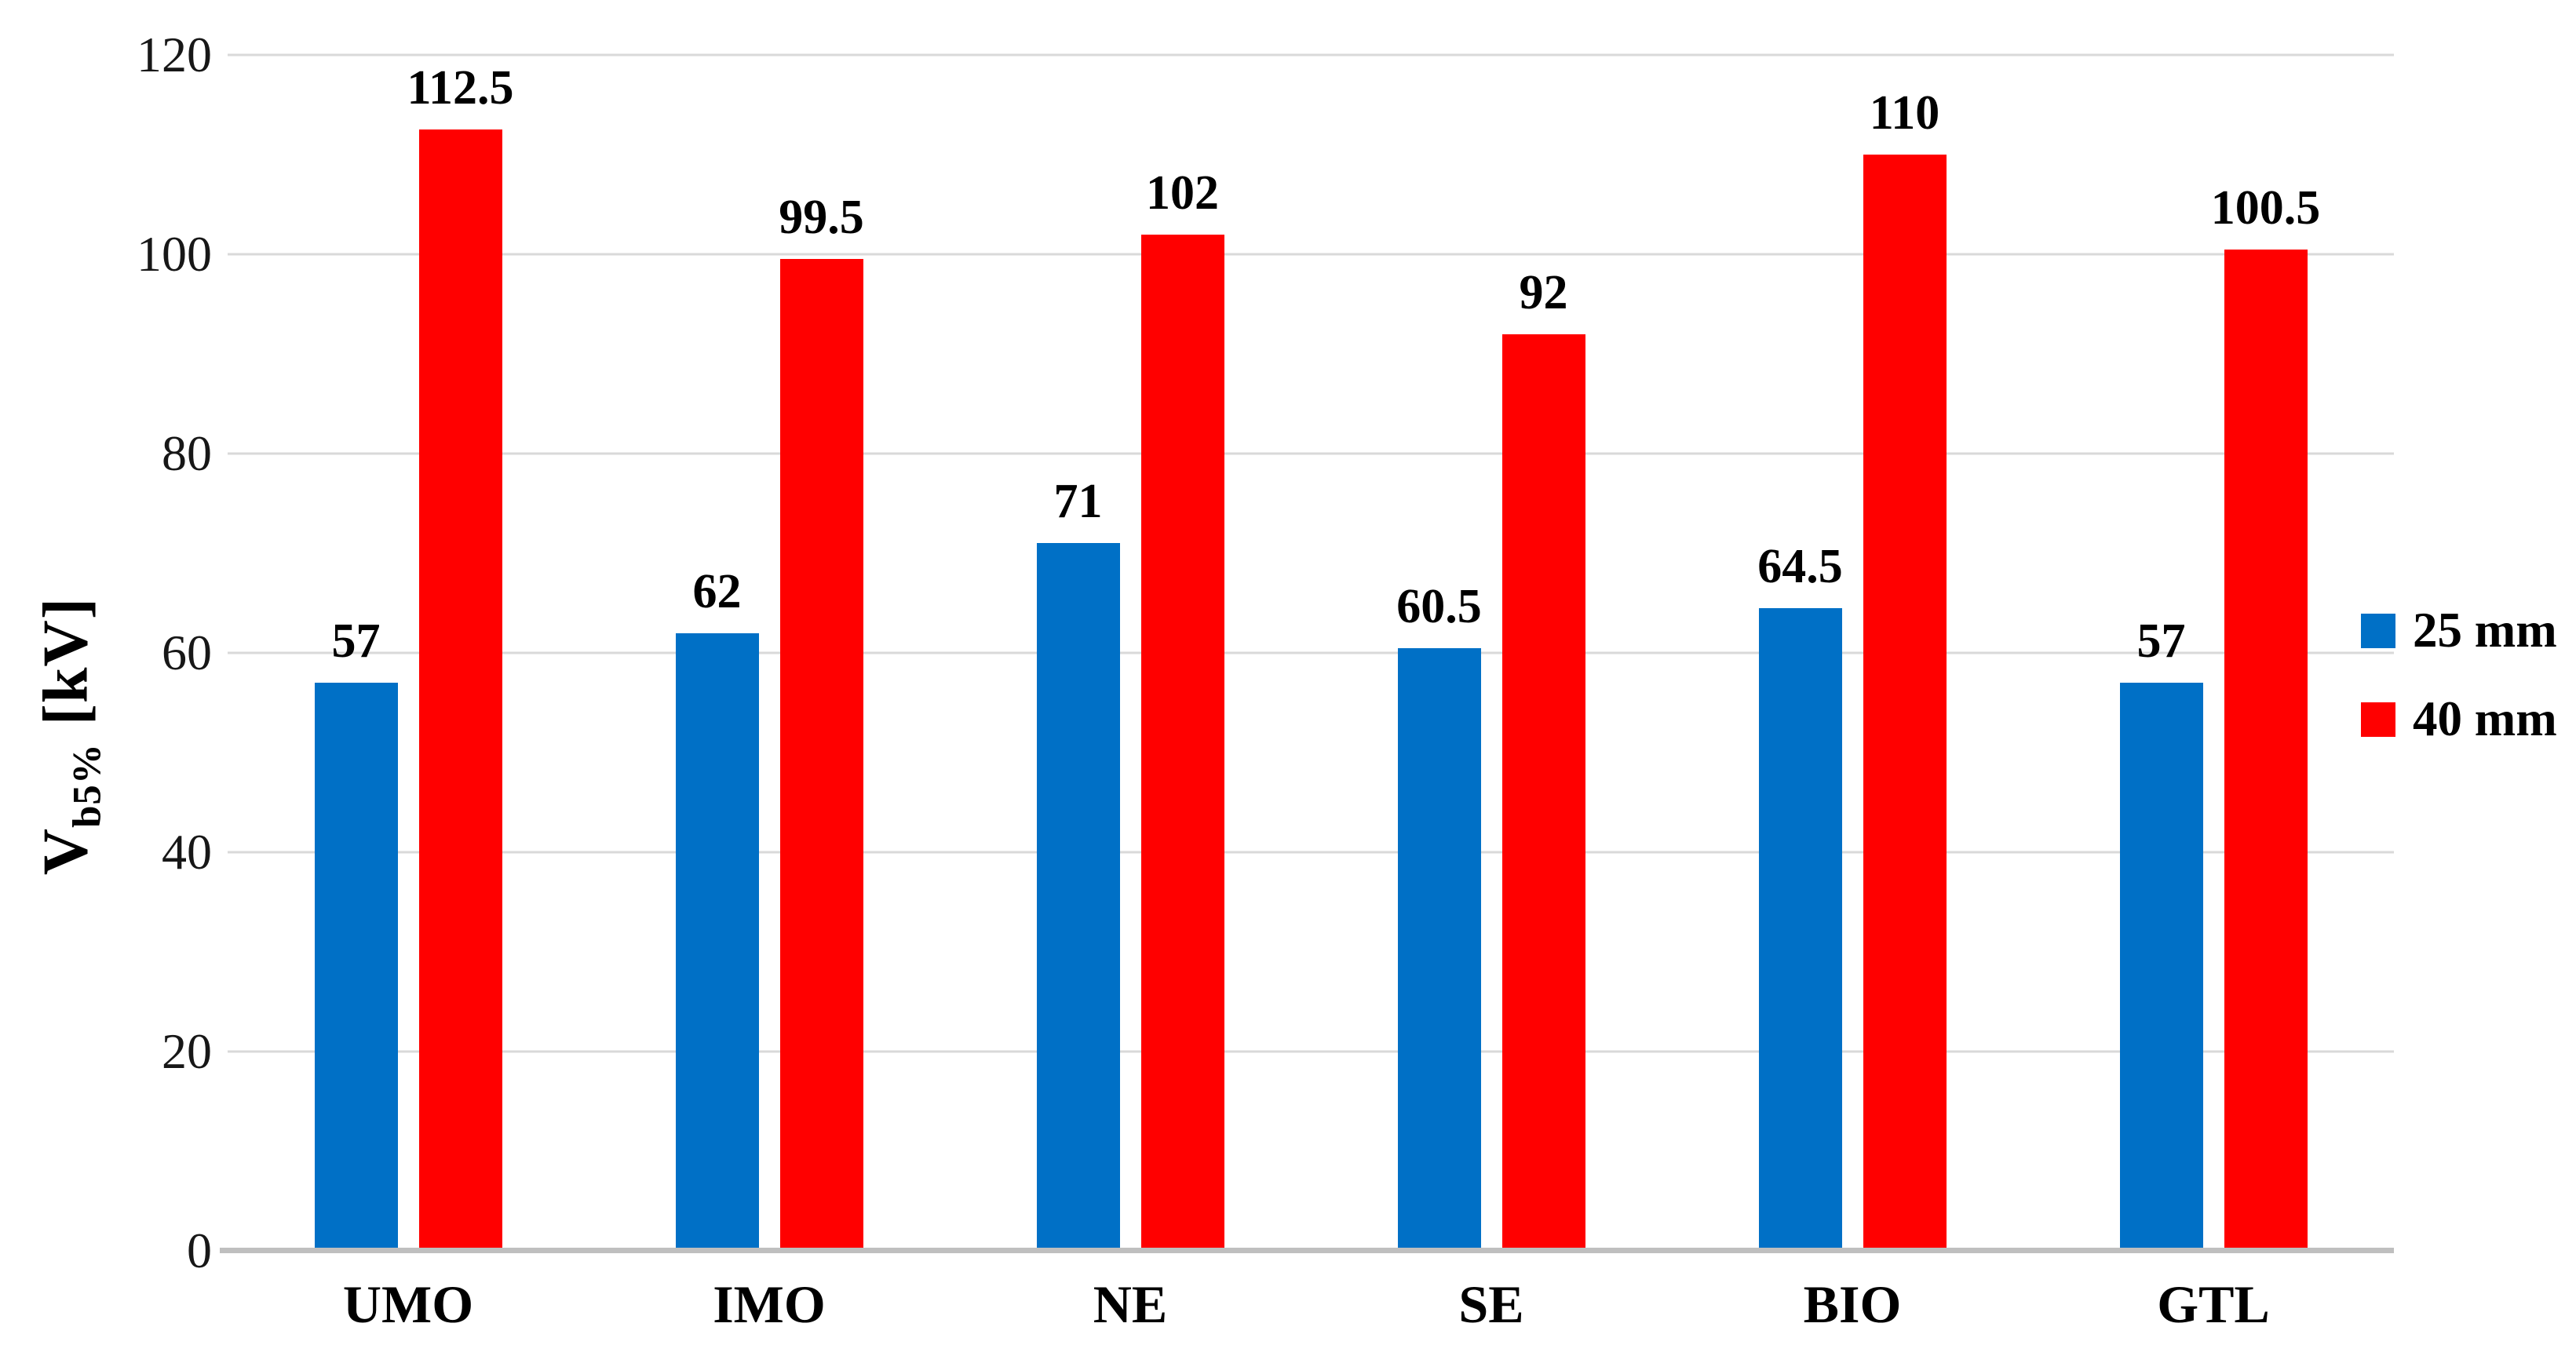 The image size is (2576, 1356). I want to click on data-label-40mm-gtl: 100.5, so click(2265, 207).